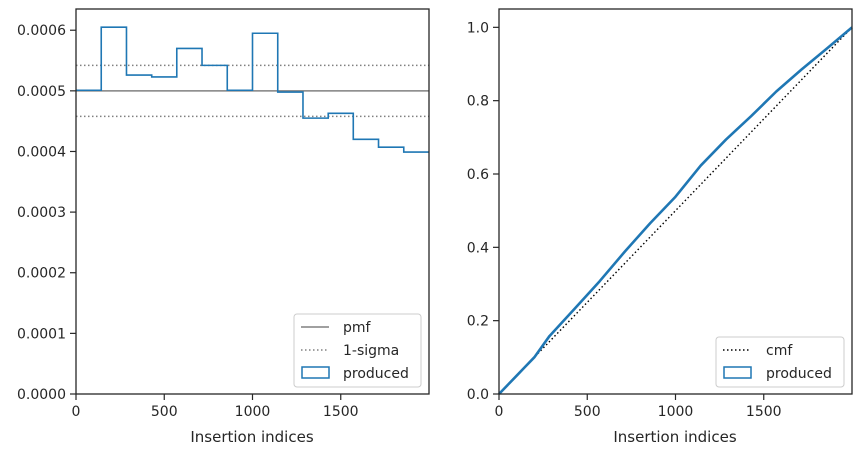 Image resolution: width=861 pixels, height=453 pixels. I want to click on y-tick-label: 0.0000, so click(41, 395).